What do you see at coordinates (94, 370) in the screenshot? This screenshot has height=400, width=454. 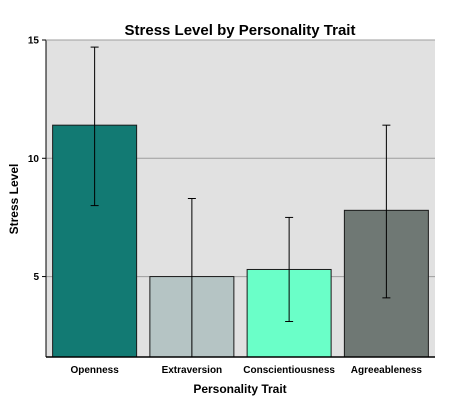 I see `x-tick-label: Openness` at bounding box center [94, 370].